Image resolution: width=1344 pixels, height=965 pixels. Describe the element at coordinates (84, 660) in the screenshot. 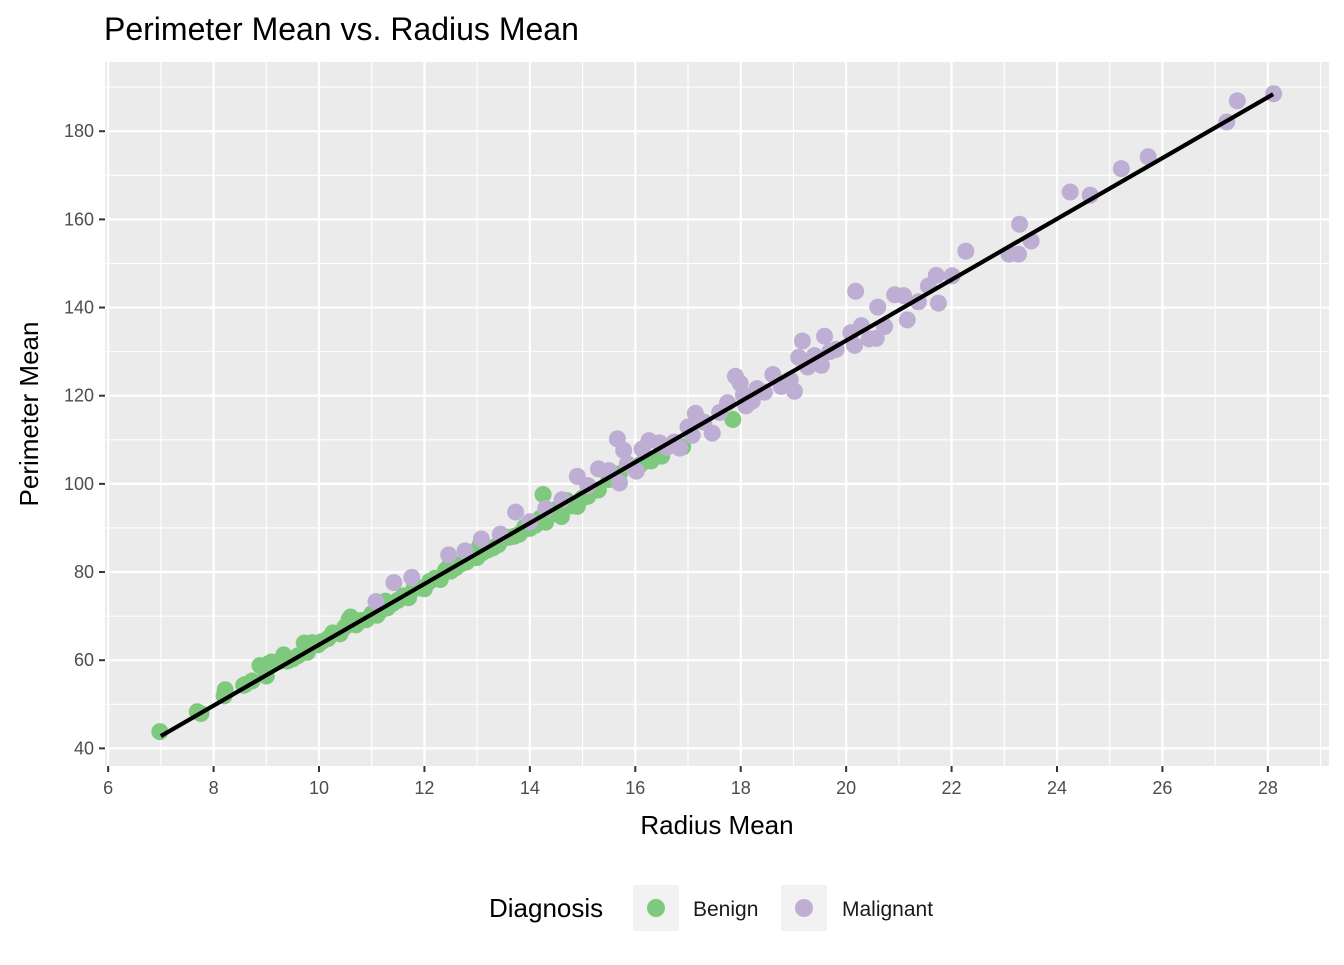

I see `y-tick-label: 60` at that location.